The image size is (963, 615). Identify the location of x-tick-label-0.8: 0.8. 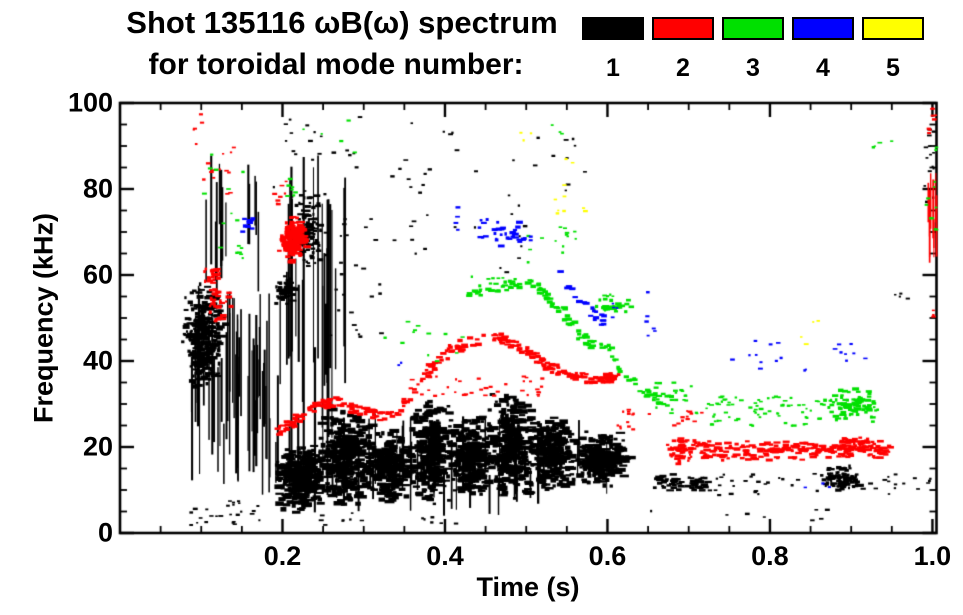
(770, 556).